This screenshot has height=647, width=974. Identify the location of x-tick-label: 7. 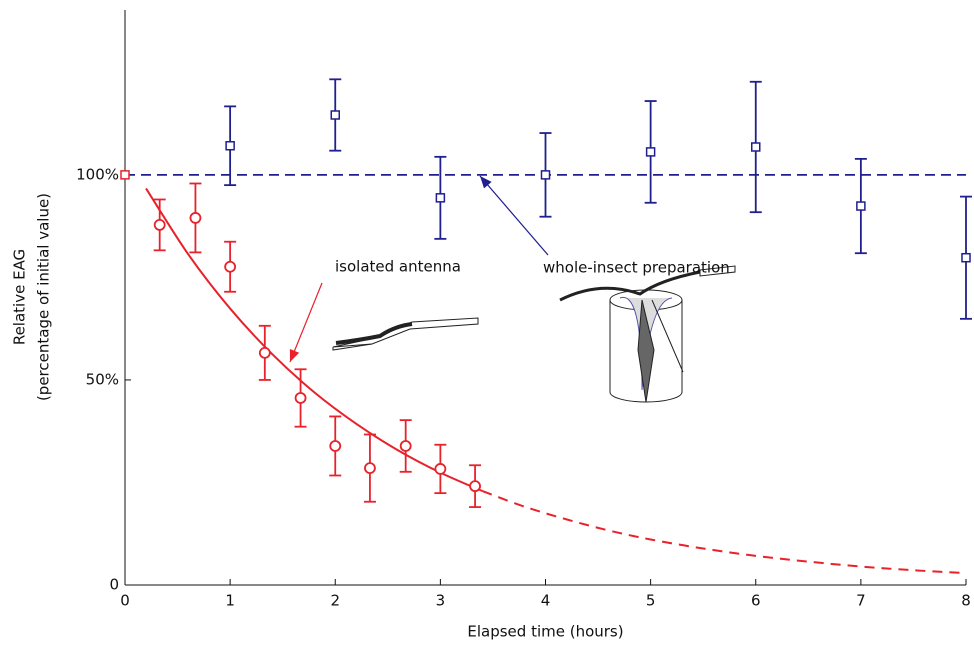
(861, 601).